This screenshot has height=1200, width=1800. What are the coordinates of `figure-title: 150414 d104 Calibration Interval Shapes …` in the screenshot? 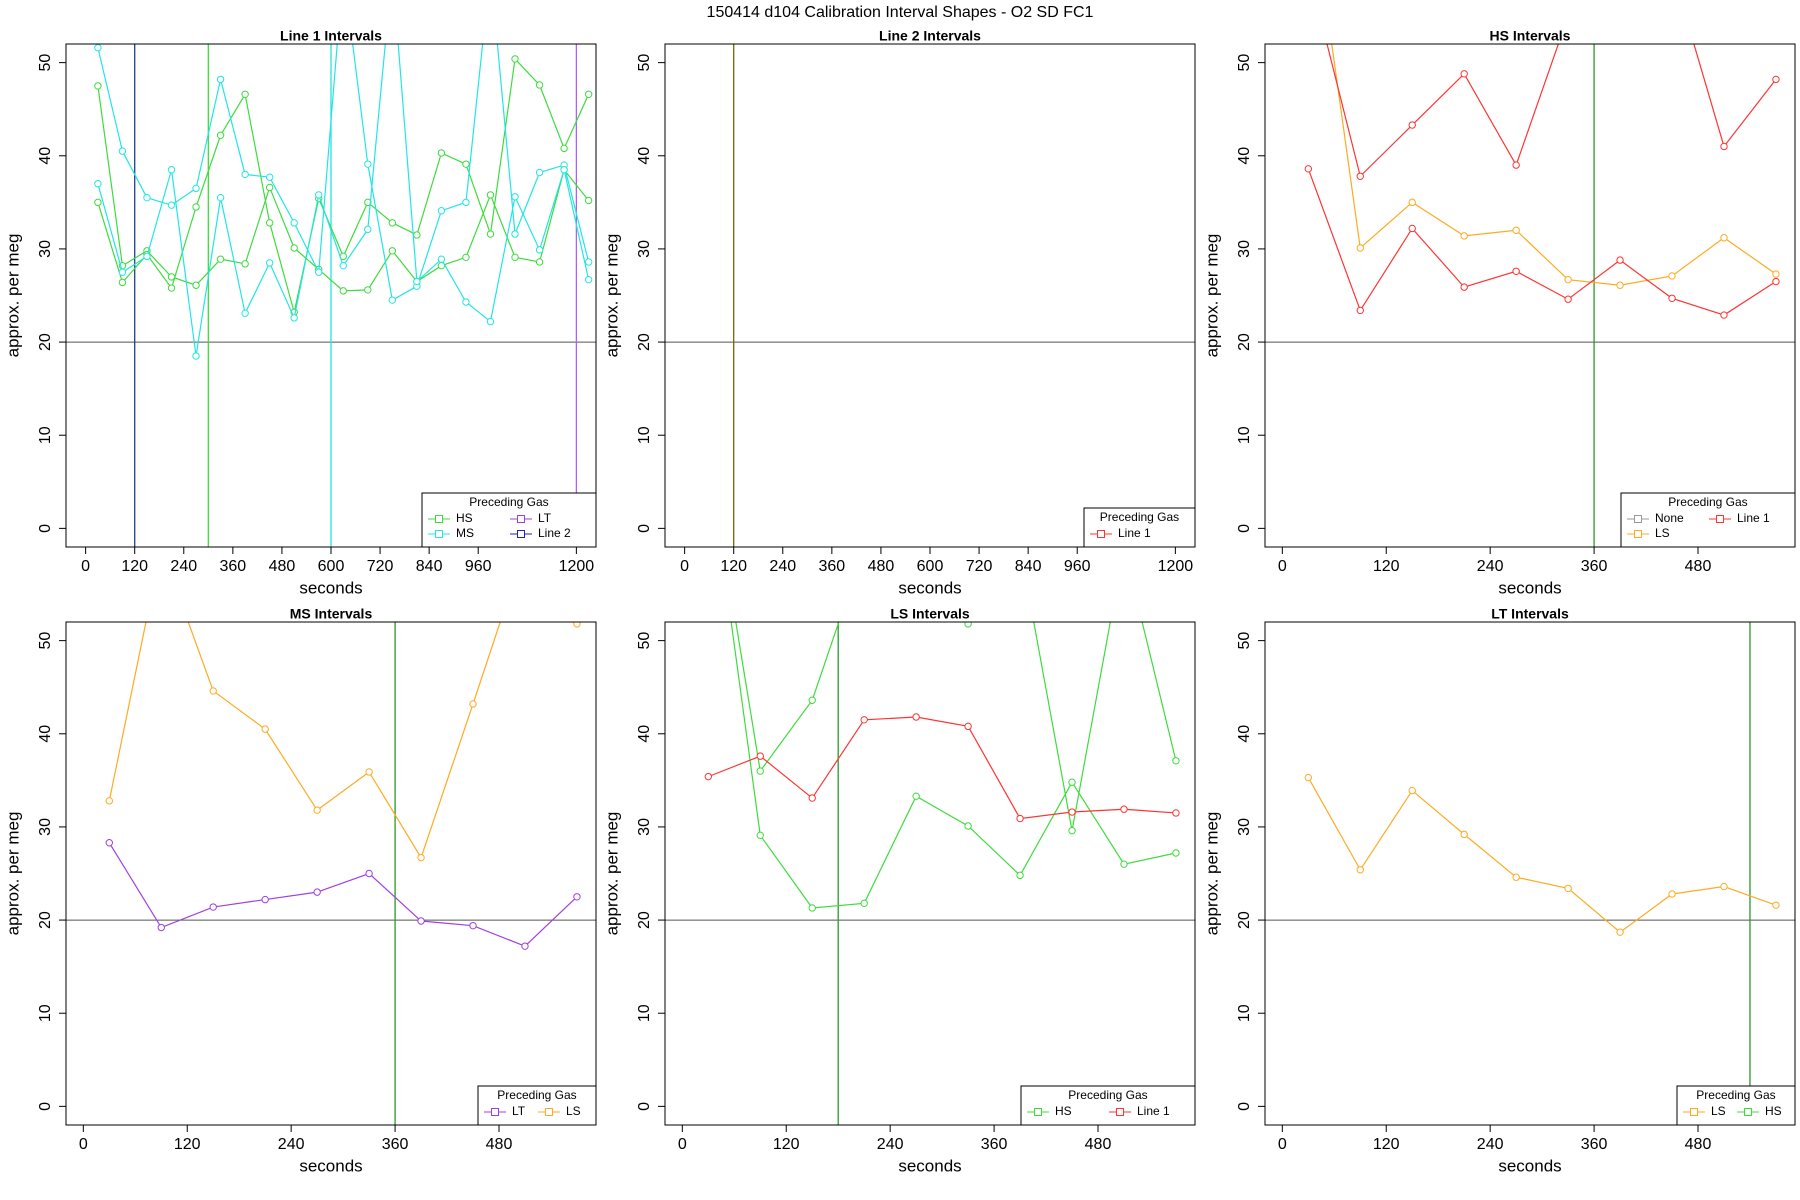 It's located at (900, 12).